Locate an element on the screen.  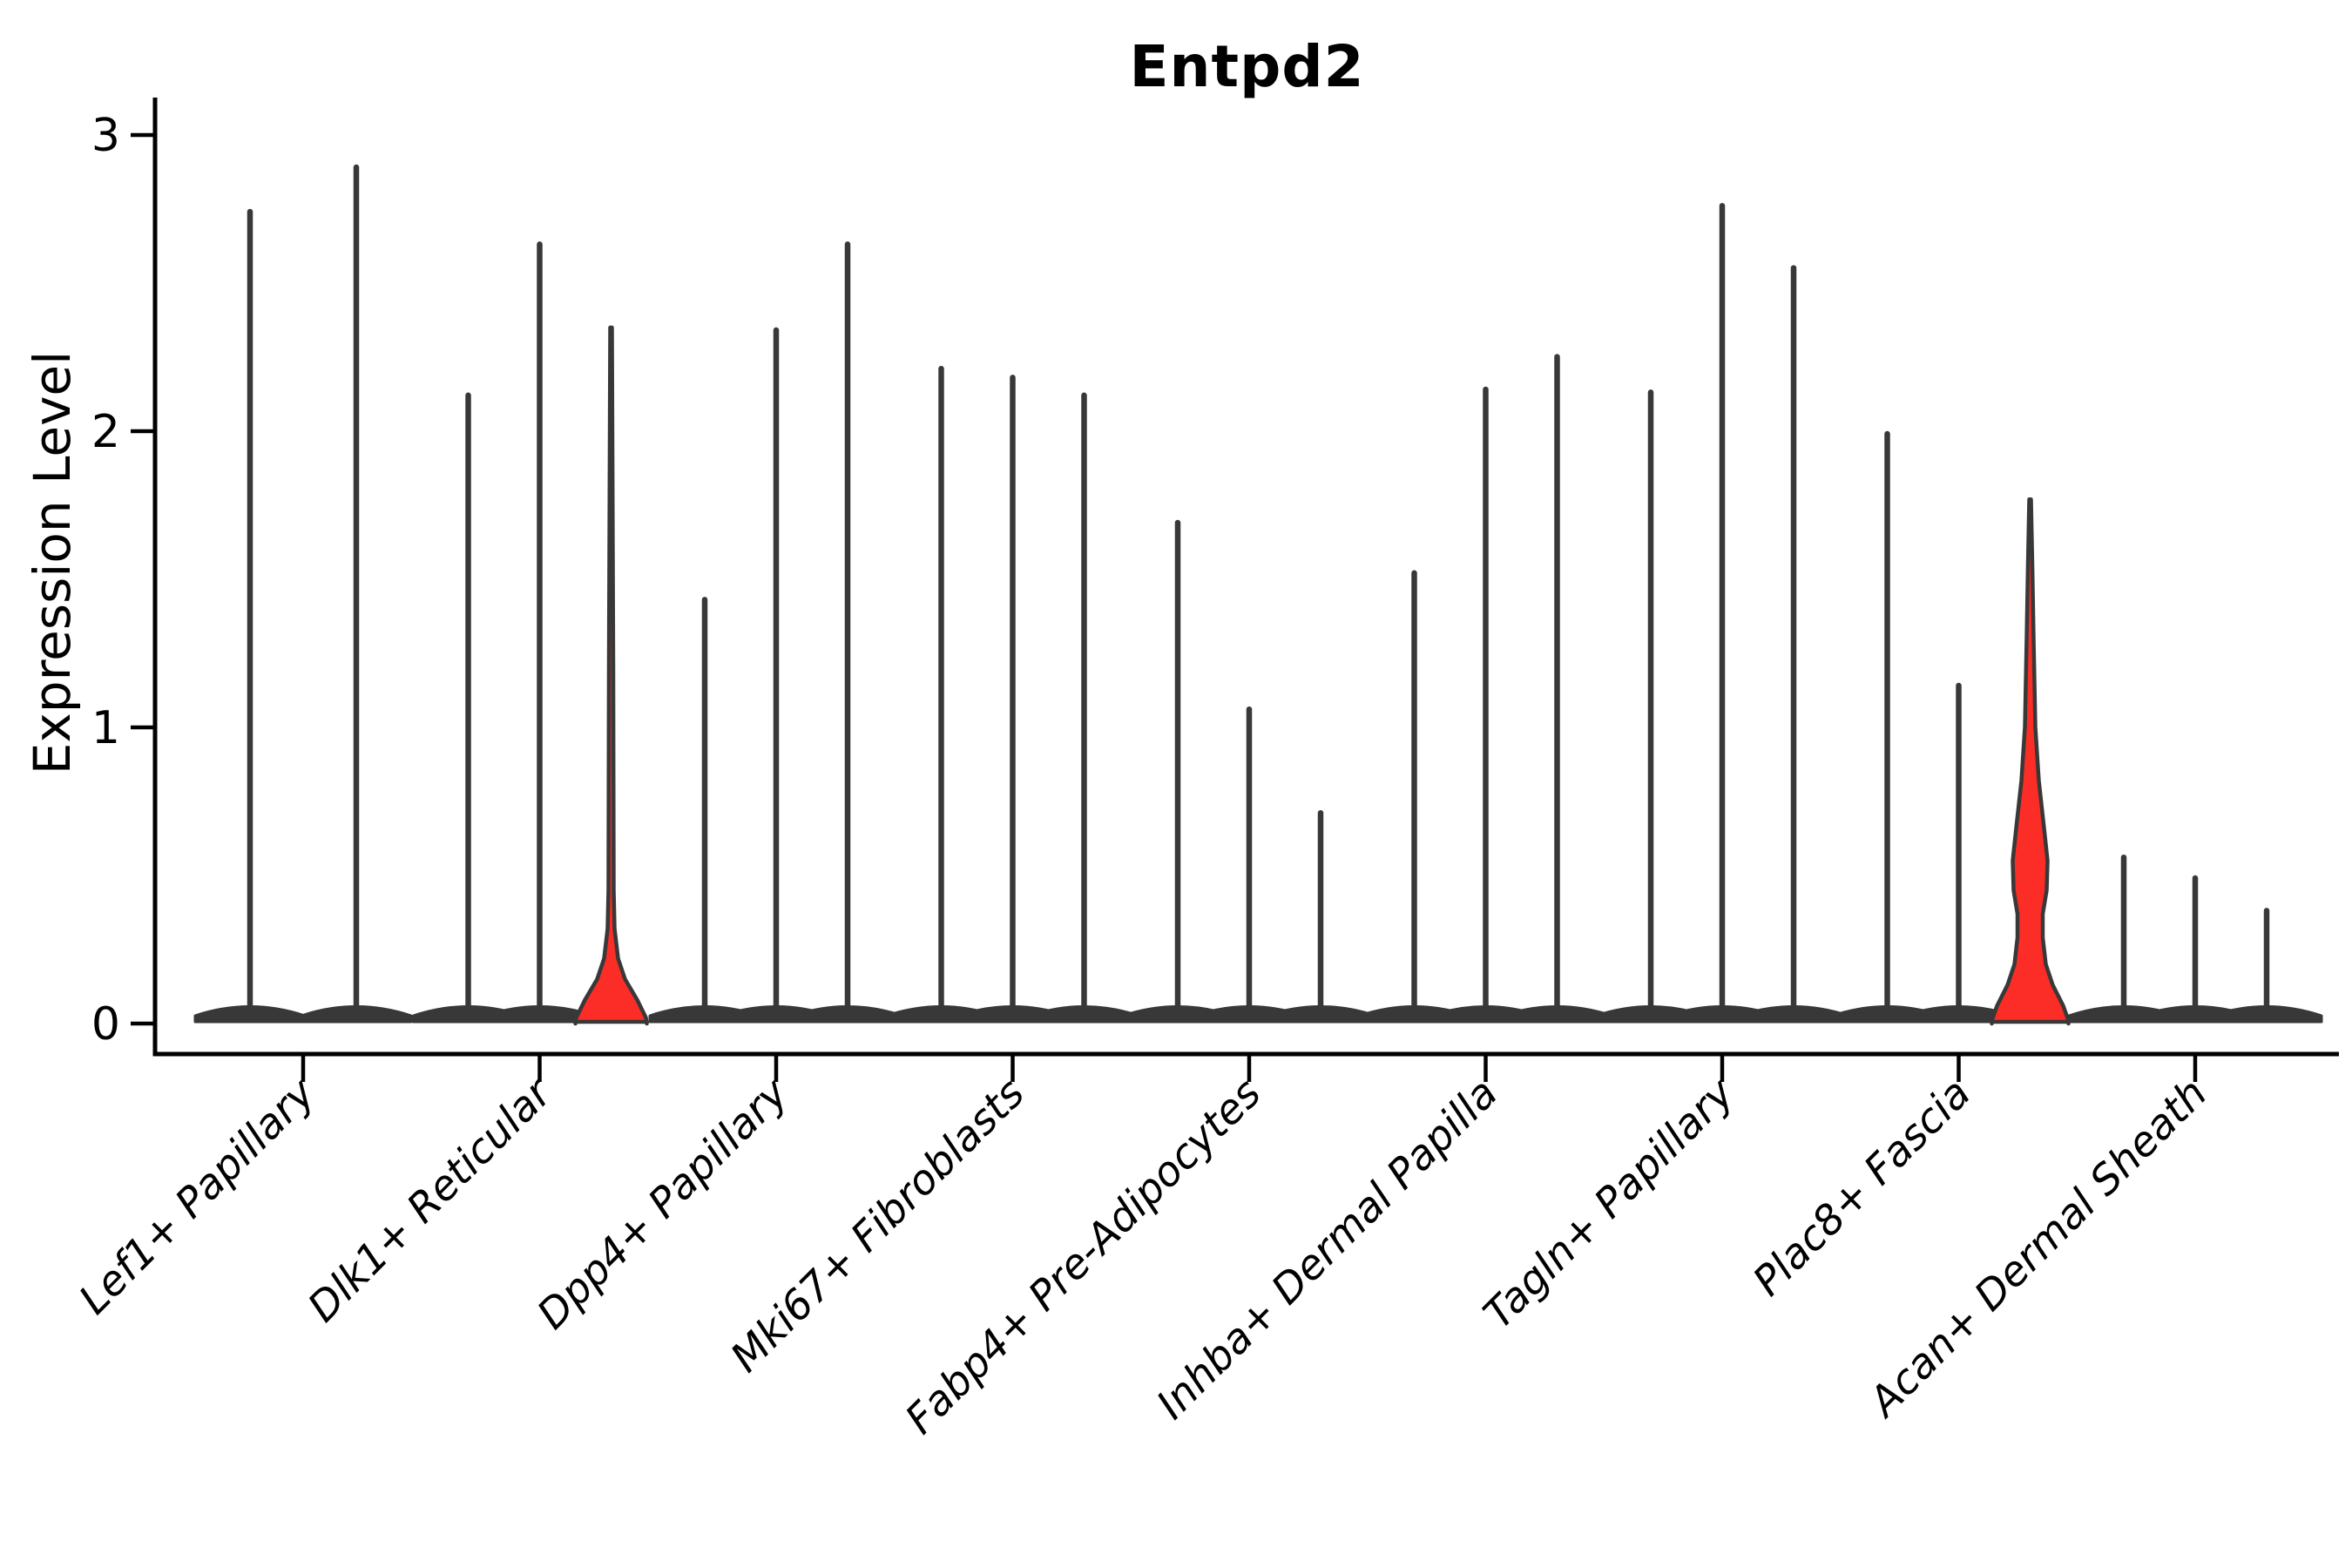
y-tick-label: 1 is located at coordinates (106, 728).